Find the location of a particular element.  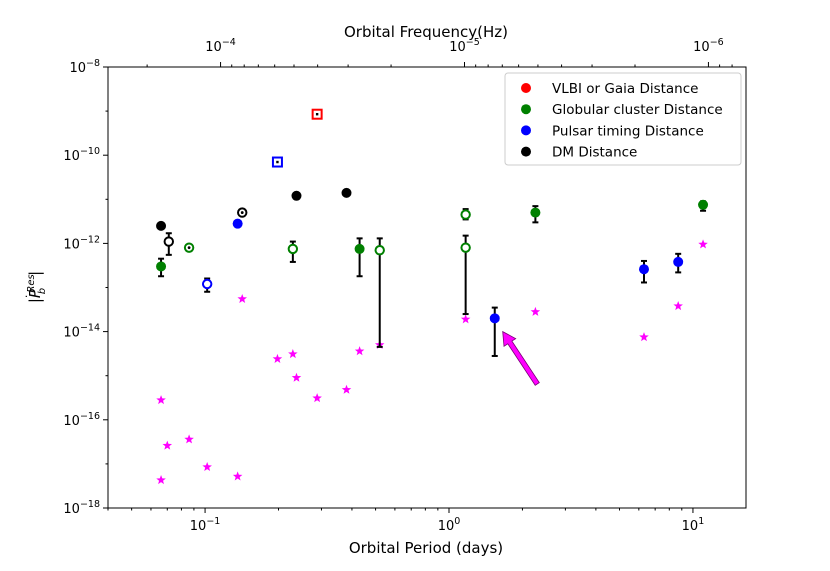

legend-box is located at coordinates (623, 119).